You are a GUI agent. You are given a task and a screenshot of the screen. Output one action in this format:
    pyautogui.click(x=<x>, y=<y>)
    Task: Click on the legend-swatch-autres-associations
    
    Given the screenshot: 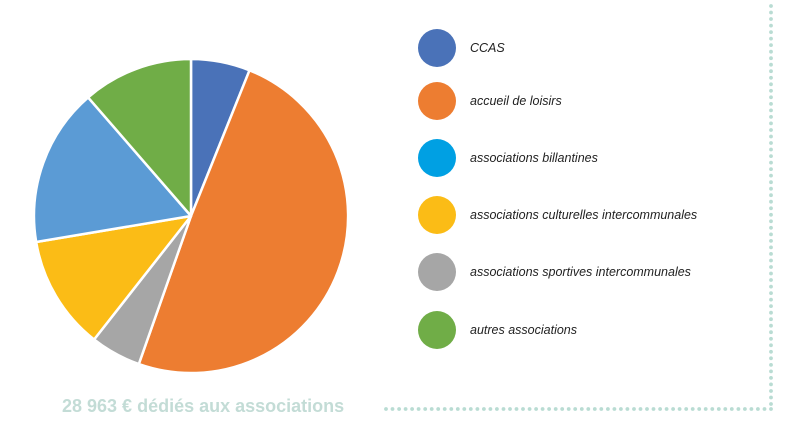 What is the action you would take?
    pyautogui.click(x=437, y=330)
    